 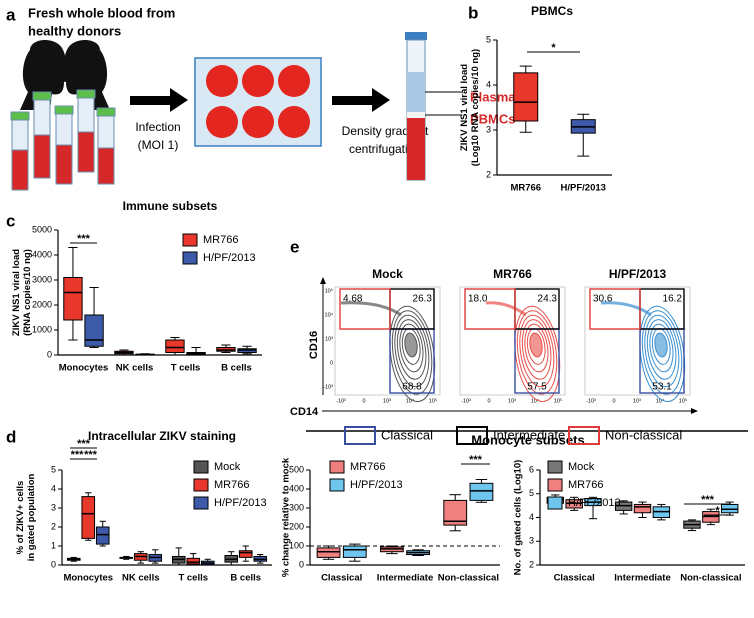 What do you see at coordinates (141, 578) in the screenshot?
I see `x-tick-label: NK cells` at bounding box center [141, 578].